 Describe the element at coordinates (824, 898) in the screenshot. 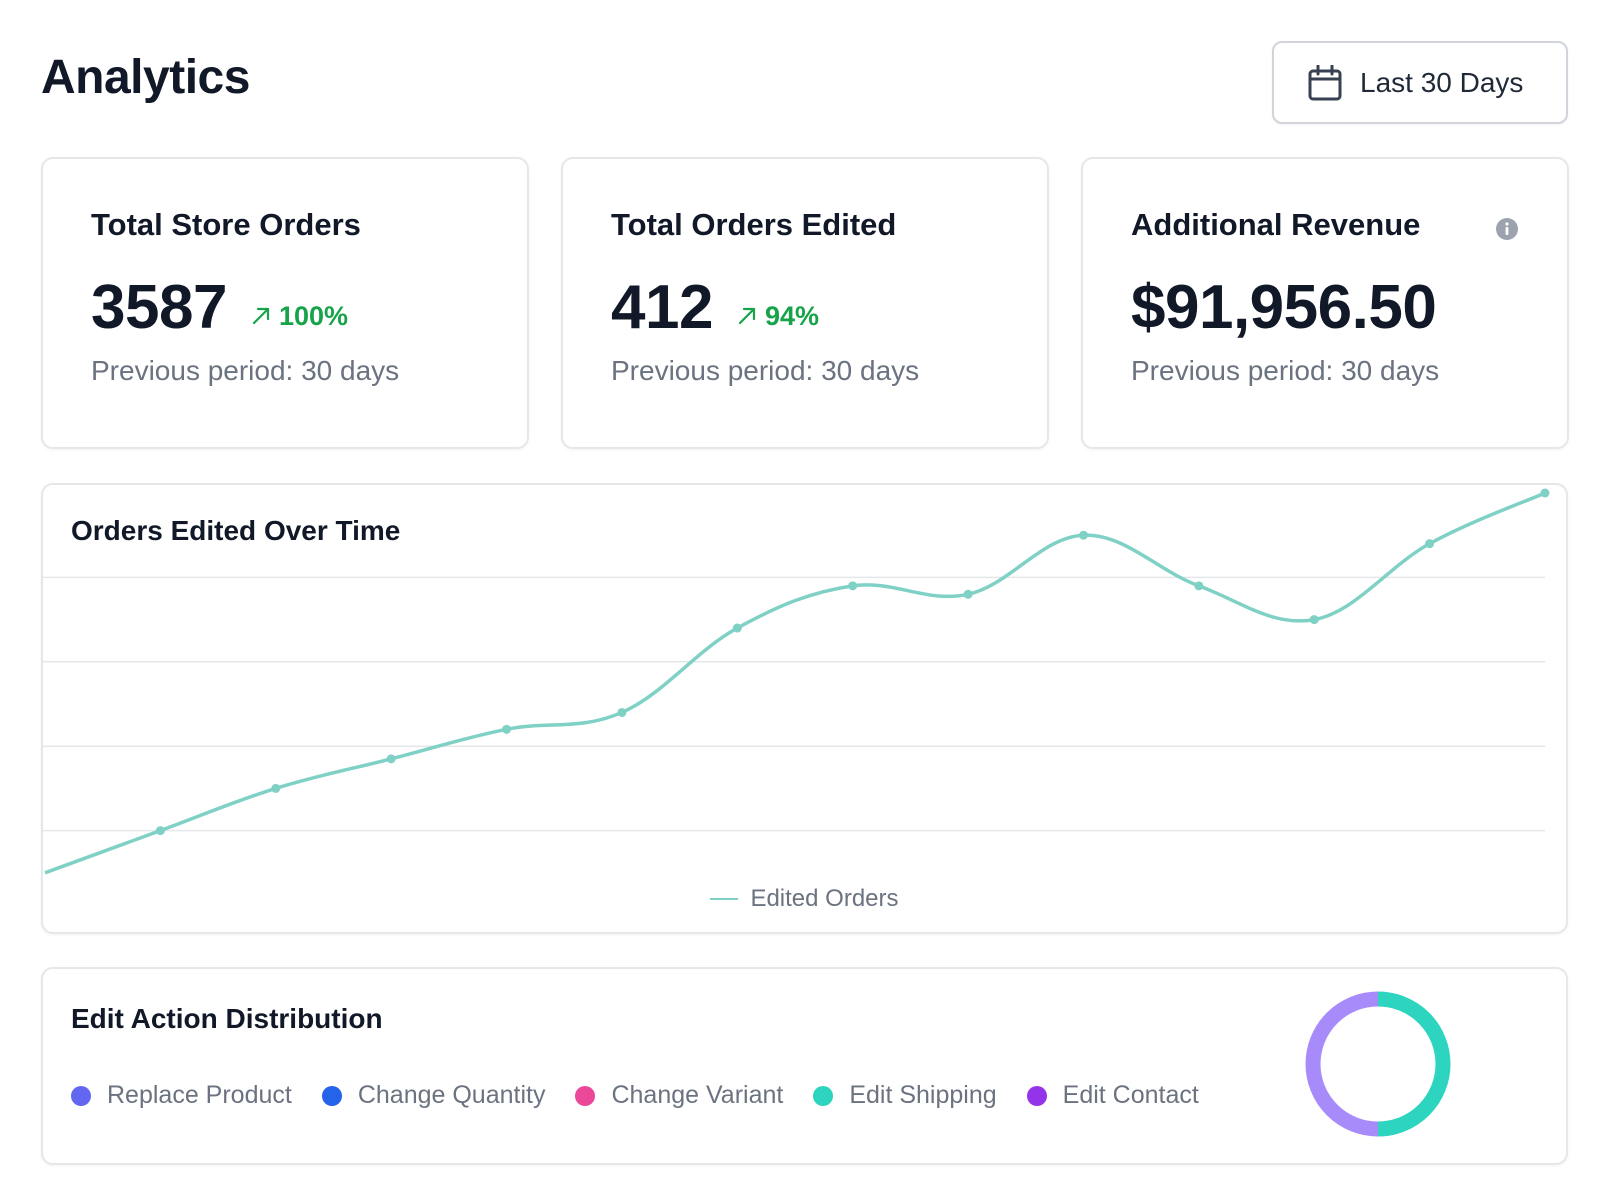

I see `legend-label-edited-orders: Edited Orders` at that location.